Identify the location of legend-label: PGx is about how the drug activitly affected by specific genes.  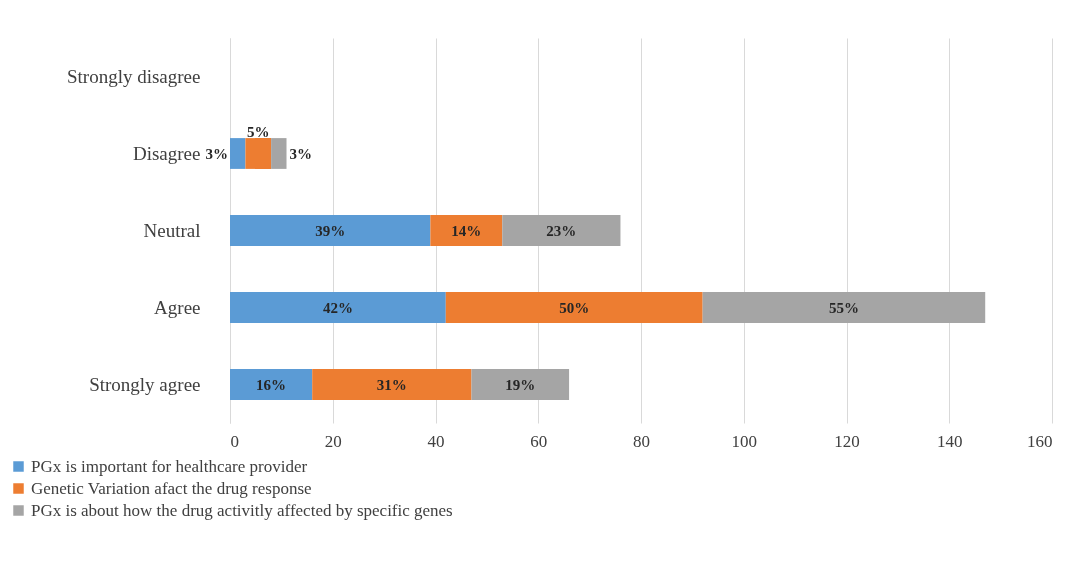
(242, 510).